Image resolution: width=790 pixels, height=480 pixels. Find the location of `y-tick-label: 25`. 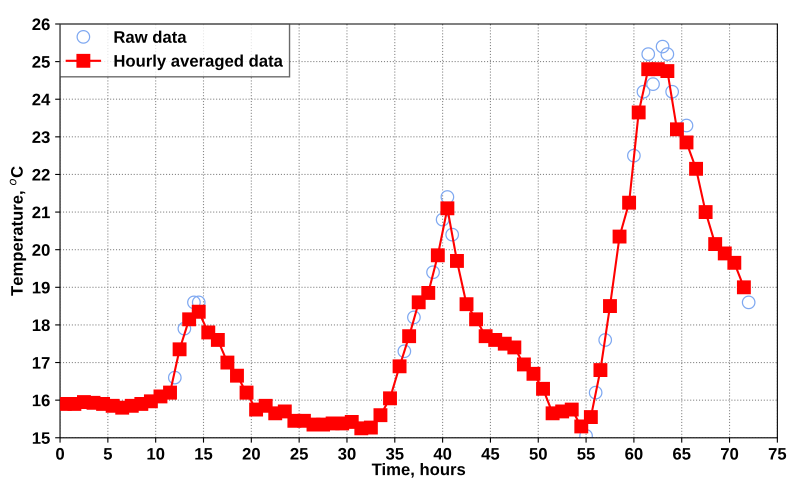

y-tick-label: 25 is located at coordinates (41, 62).